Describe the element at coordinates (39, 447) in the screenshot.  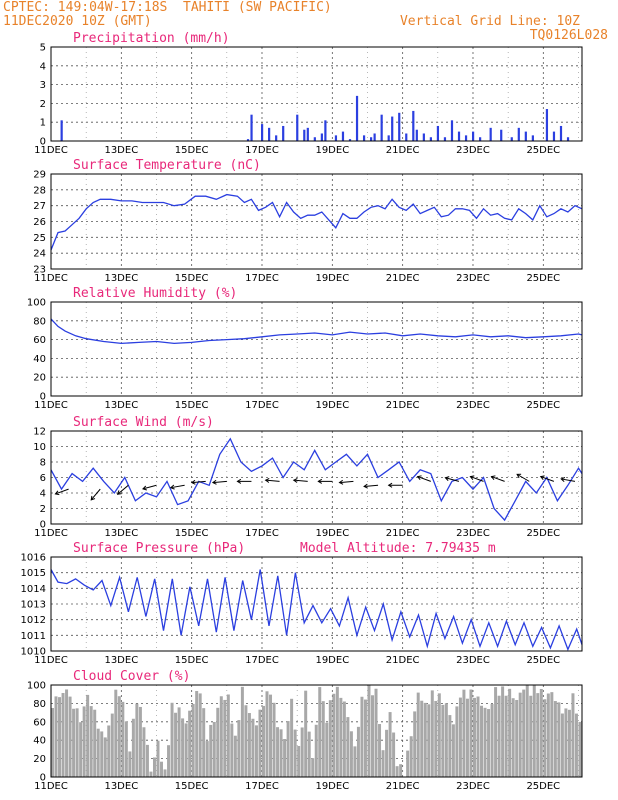
I see `y-tick-label: 10` at that location.